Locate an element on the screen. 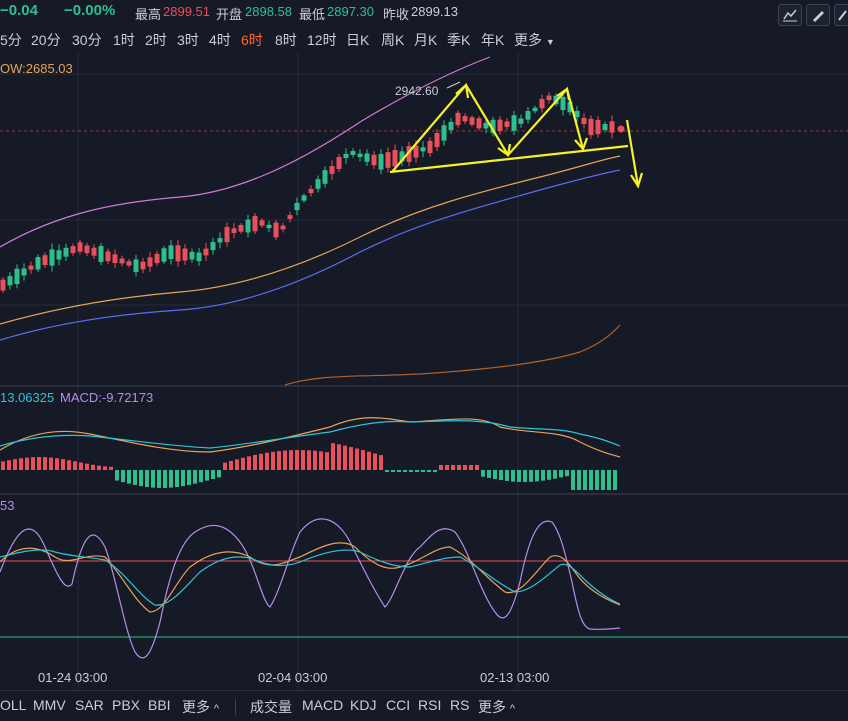 The image size is (848, 721). settings-icon is located at coordinates (841, 15).